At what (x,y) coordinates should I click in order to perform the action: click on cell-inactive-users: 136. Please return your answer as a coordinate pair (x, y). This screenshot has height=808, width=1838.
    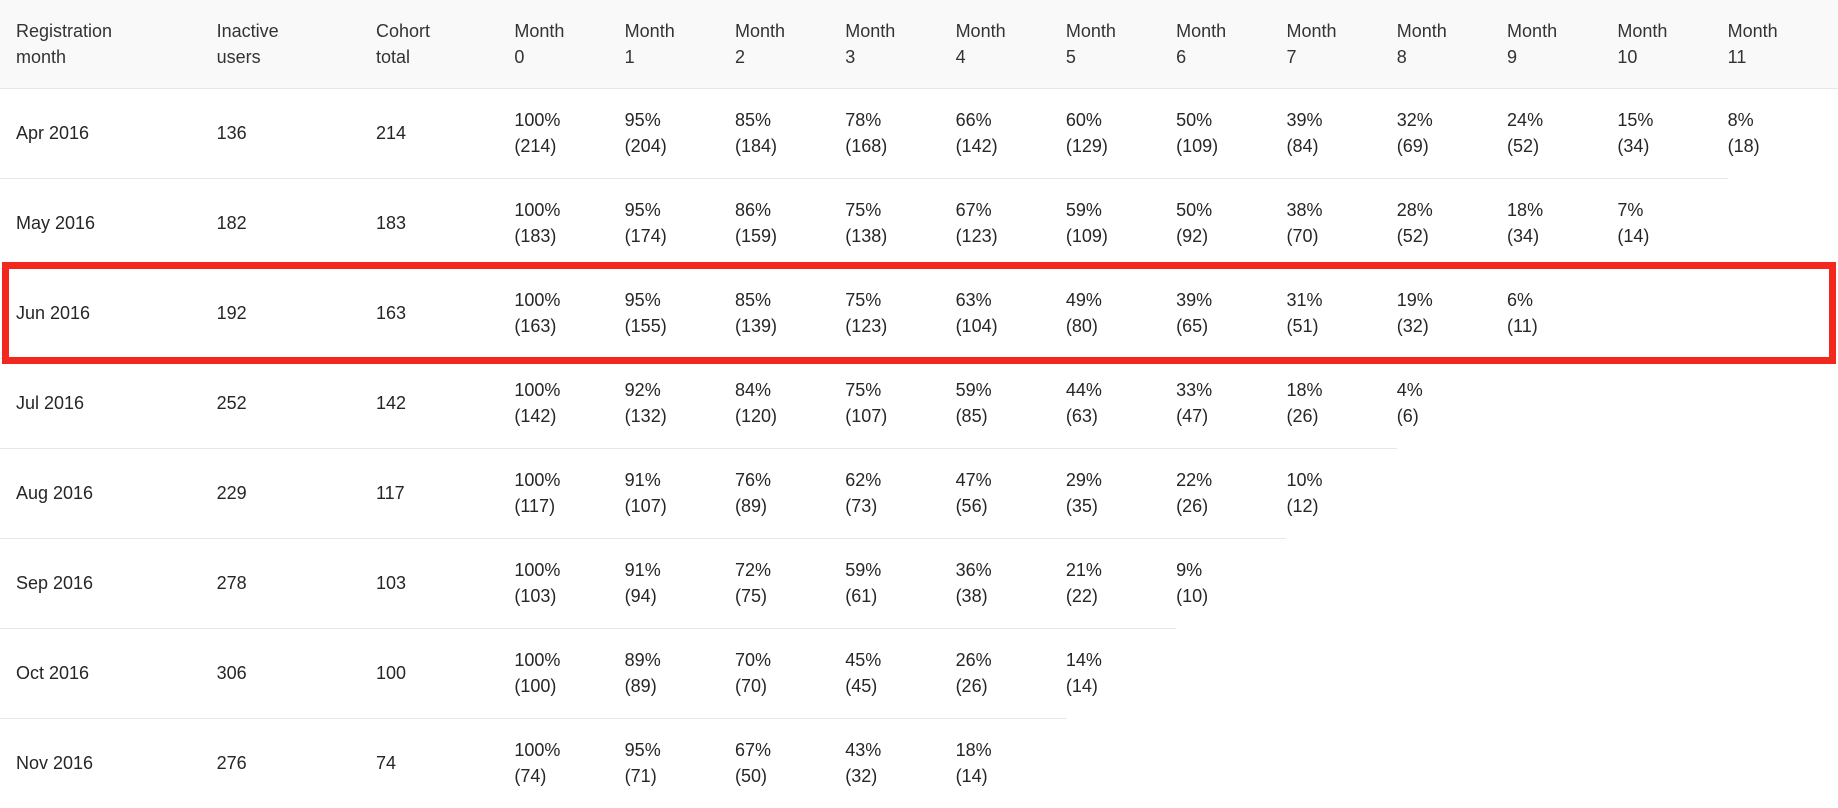
    Looking at the image, I should click on (296, 132).